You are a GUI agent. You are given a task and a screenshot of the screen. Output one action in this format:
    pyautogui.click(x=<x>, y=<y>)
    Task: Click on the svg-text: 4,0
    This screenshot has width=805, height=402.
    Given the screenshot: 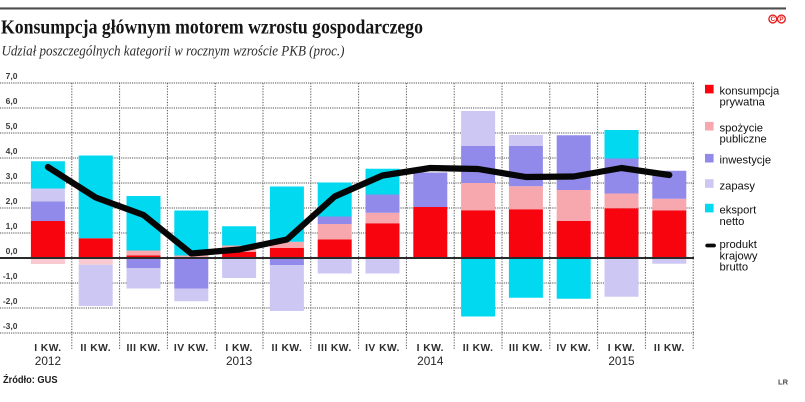 What is the action you would take?
    pyautogui.click(x=12, y=151)
    